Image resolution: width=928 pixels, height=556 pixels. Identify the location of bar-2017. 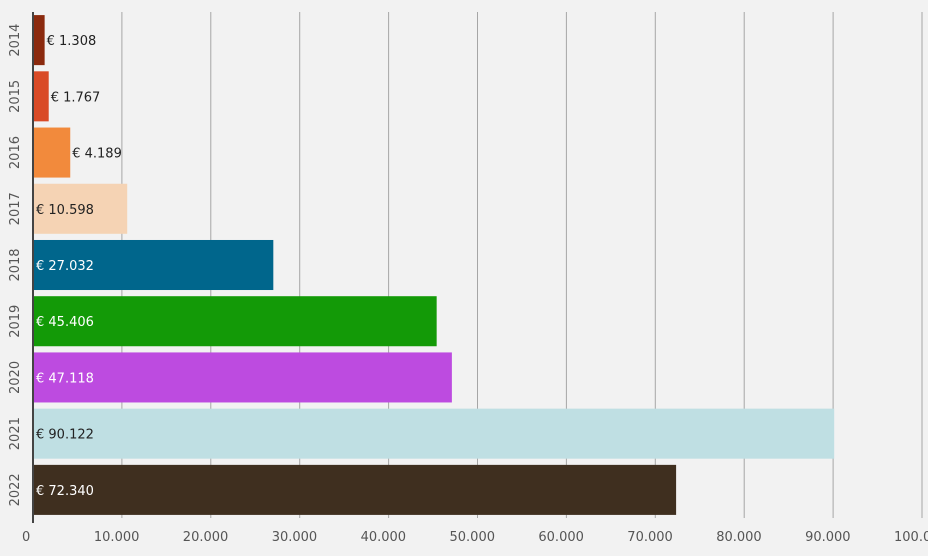
(81, 208).